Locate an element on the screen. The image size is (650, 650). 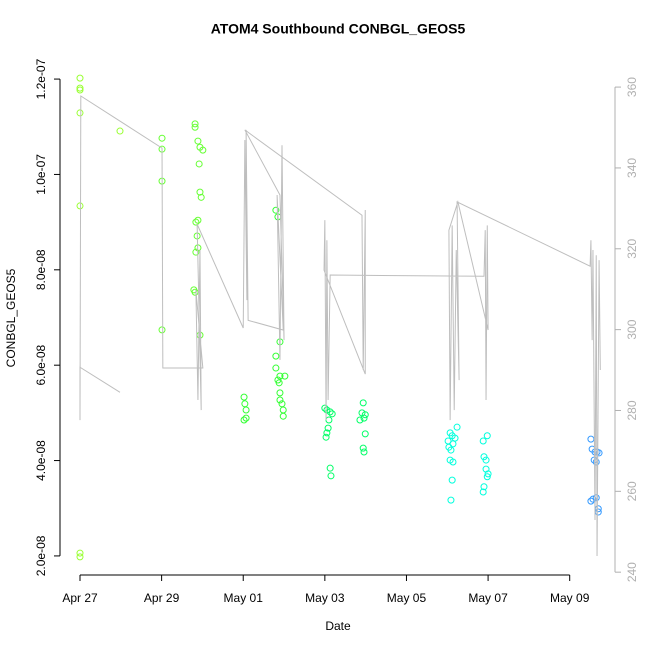
y-axis-title: CONBGL_GEOS5 is located at coordinates (11, 317).